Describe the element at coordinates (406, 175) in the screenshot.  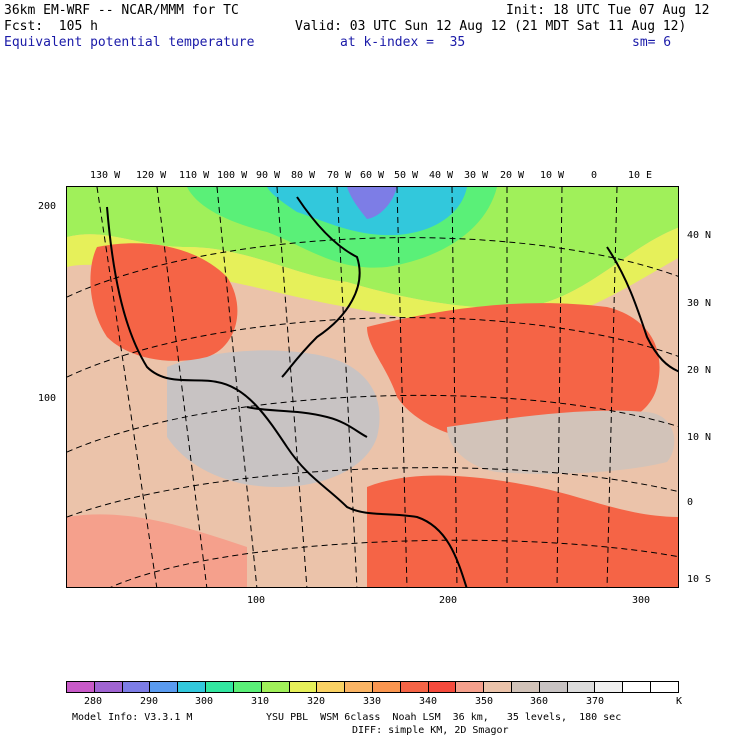
I see `lon-label: 50 W` at that location.